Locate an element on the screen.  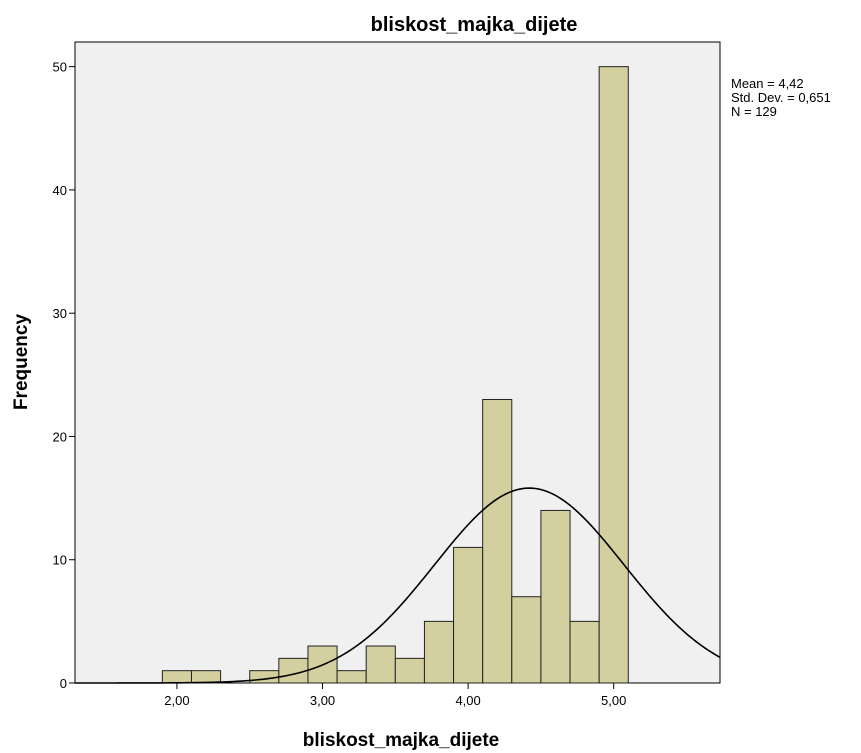
statistics-summary: Mean = 4,42 Std. Dev. = 0,651 N = 129 is located at coordinates (781, 97).